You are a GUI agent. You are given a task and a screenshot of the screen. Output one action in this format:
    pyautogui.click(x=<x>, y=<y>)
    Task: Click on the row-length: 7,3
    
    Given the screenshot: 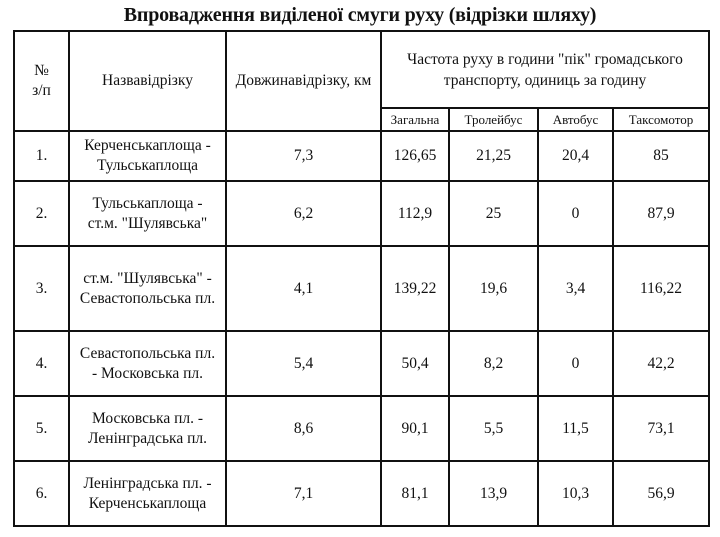 What is the action you would take?
    pyautogui.click(x=303, y=156)
    